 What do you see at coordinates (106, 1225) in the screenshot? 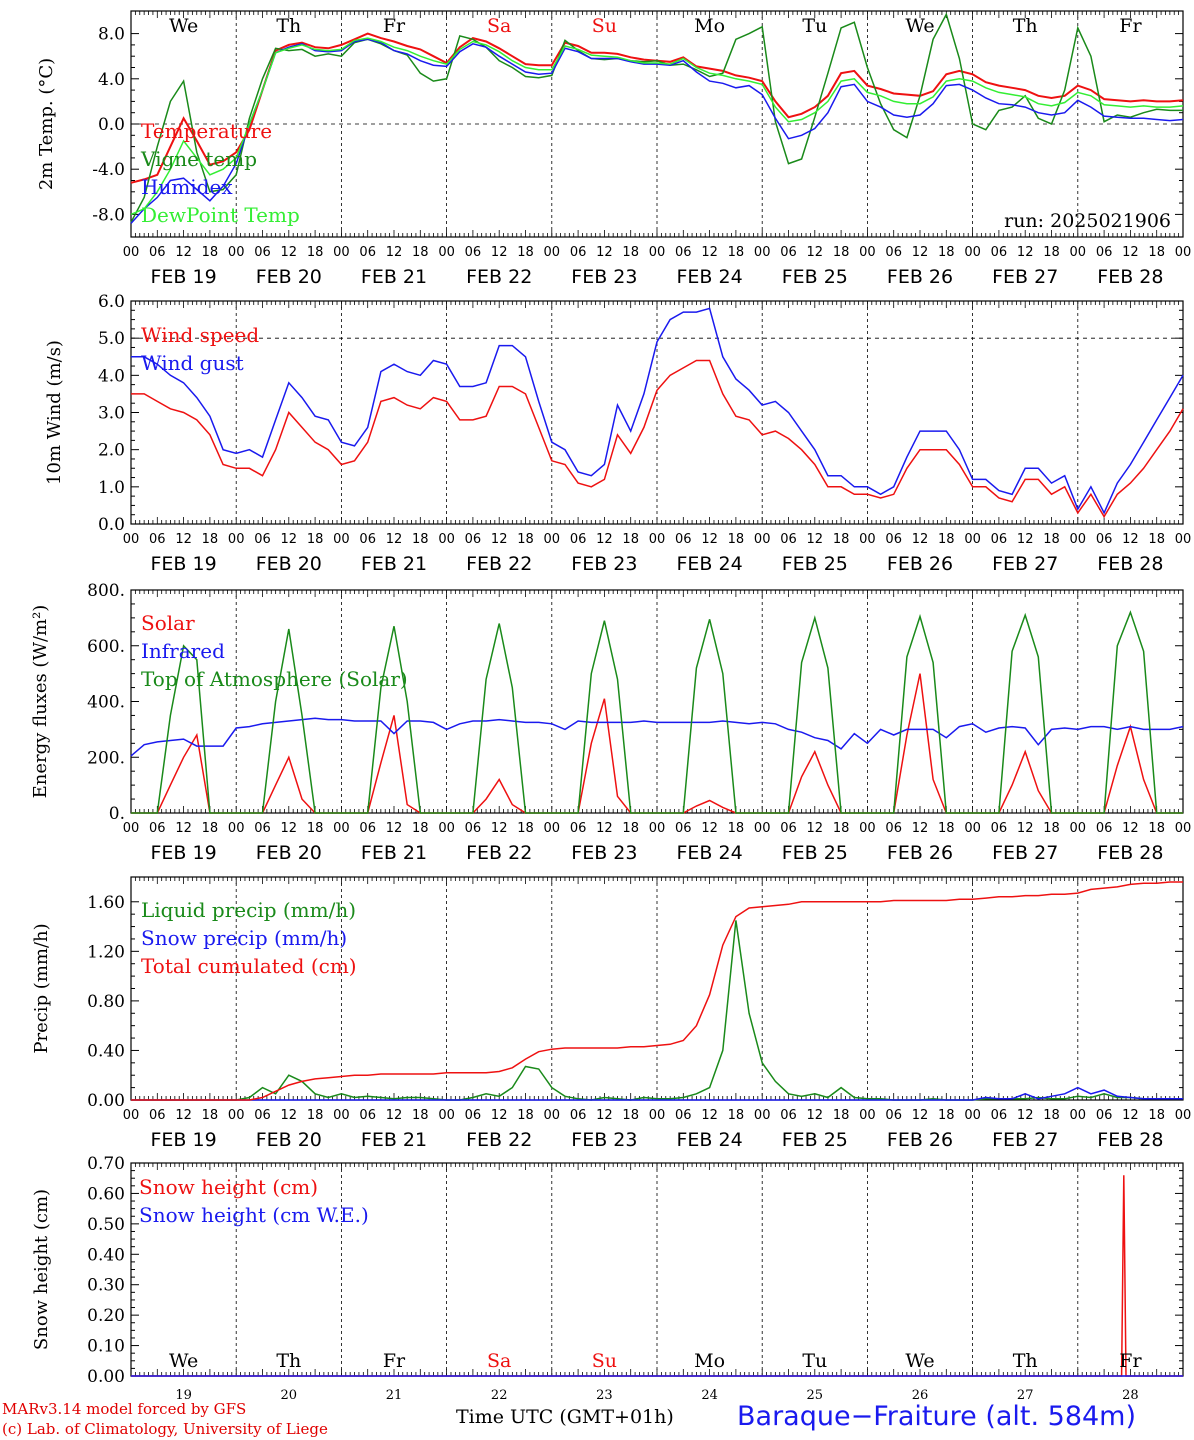
I see `y-tick-label: 0.50` at bounding box center [106, 1225].